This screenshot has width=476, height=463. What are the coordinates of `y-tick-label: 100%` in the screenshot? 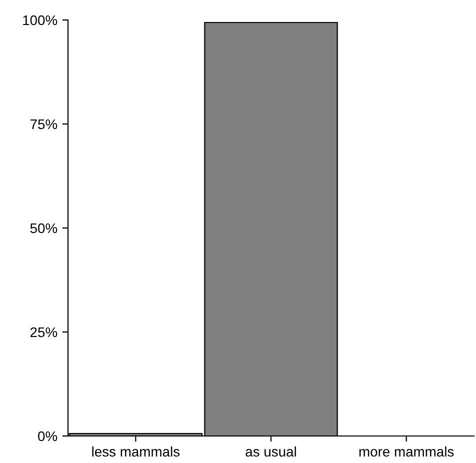 It's located at (40, 20).